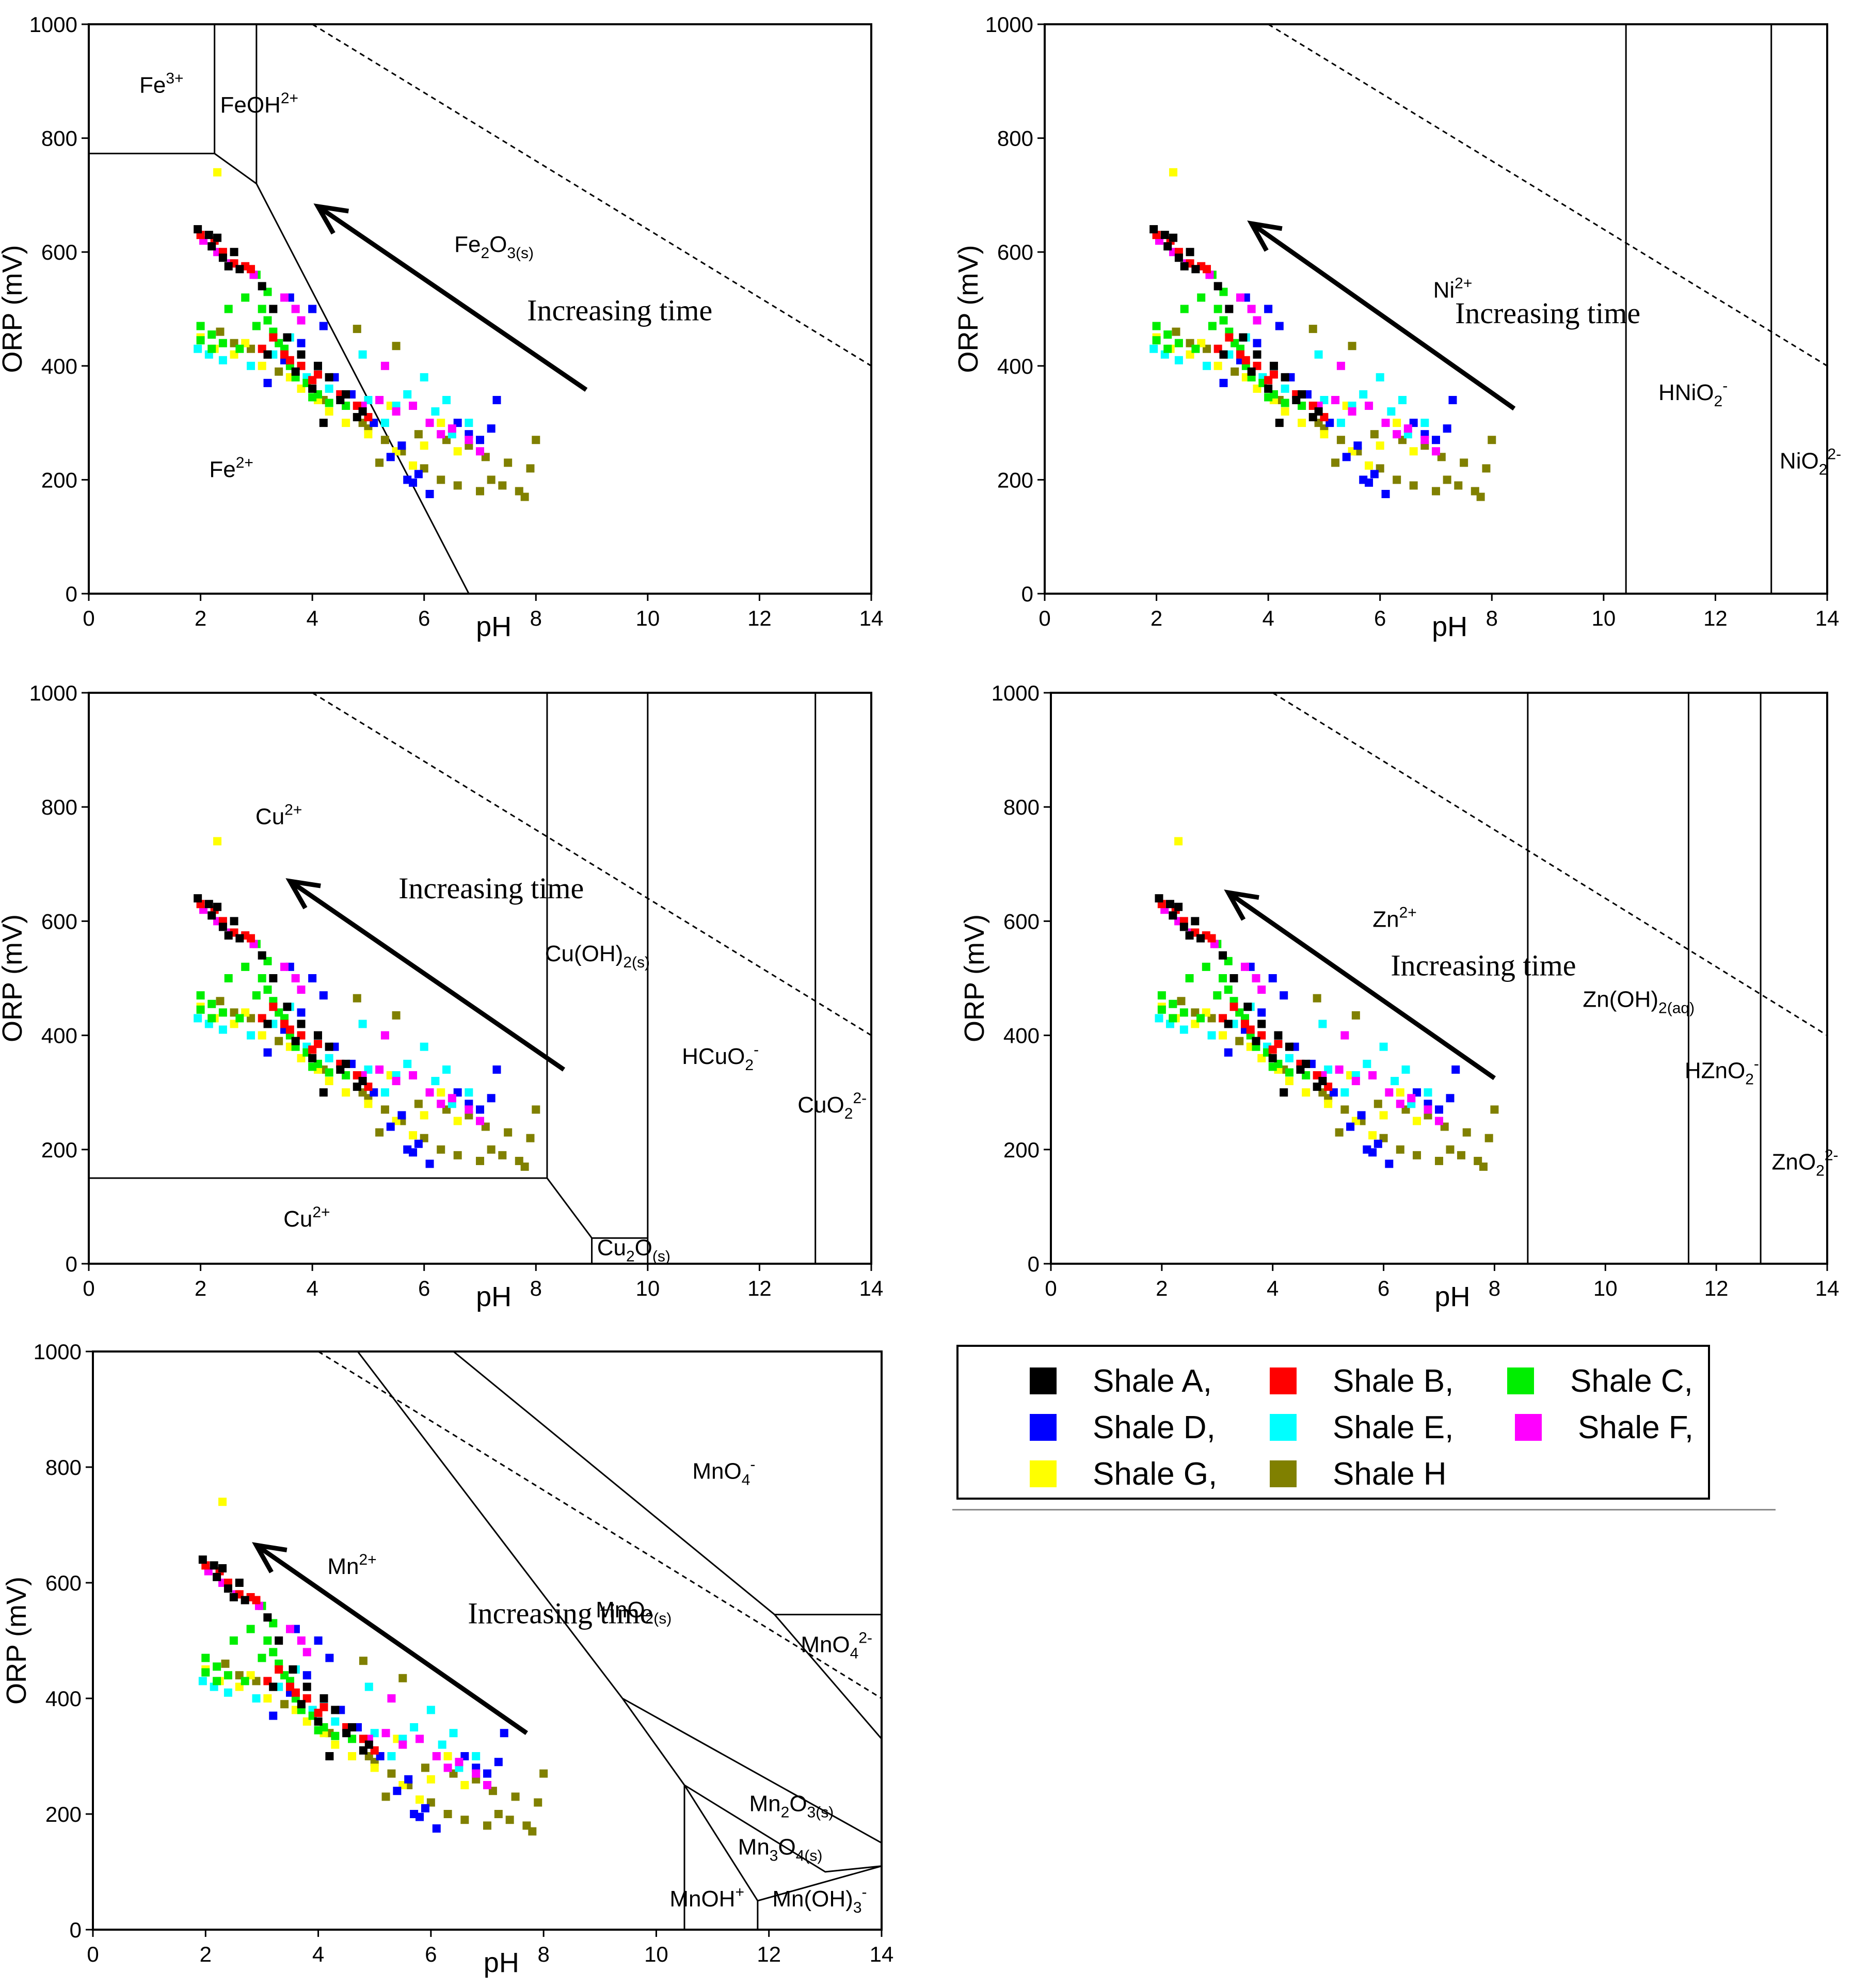  Describe the element at coordinates (1483, 965) in the screenshot. I see `annotation-increasing-time-zn: Increasing time` at that location.